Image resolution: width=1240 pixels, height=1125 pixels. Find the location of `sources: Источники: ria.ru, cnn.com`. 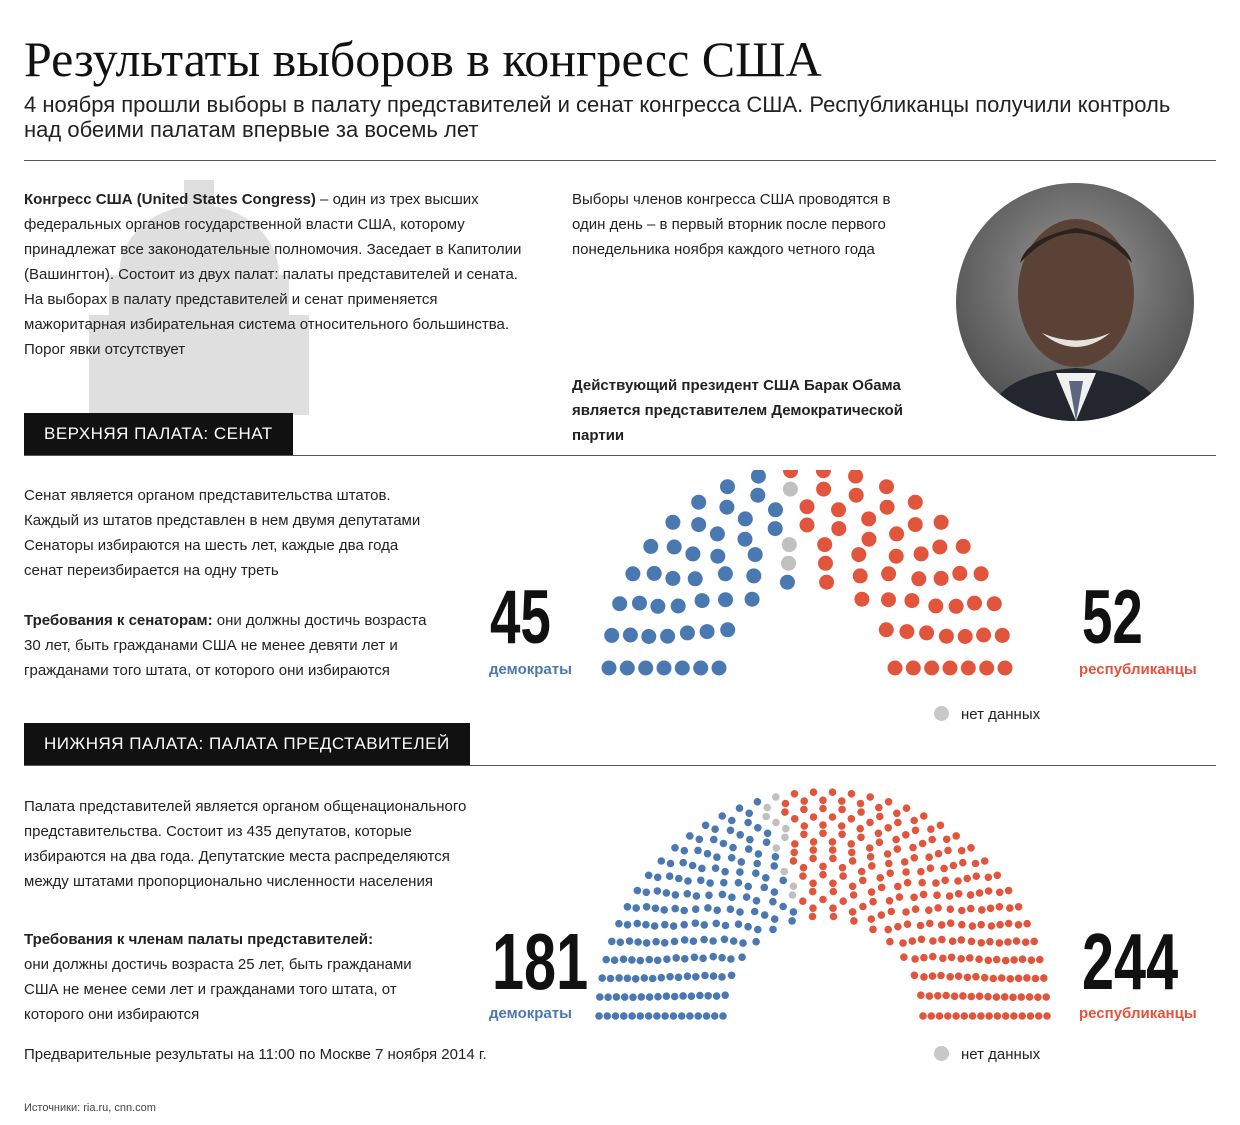

sources: Источники: ria.ru, cnn.com is located at coordinates (90, 1108).